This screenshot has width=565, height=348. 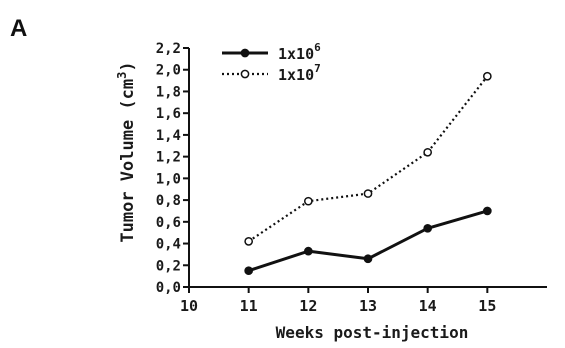 What do you see at coordinates (168, 266) in the screenshot?
I see `y-tick-label-1: 0,2` at bounding box center [168, 266].